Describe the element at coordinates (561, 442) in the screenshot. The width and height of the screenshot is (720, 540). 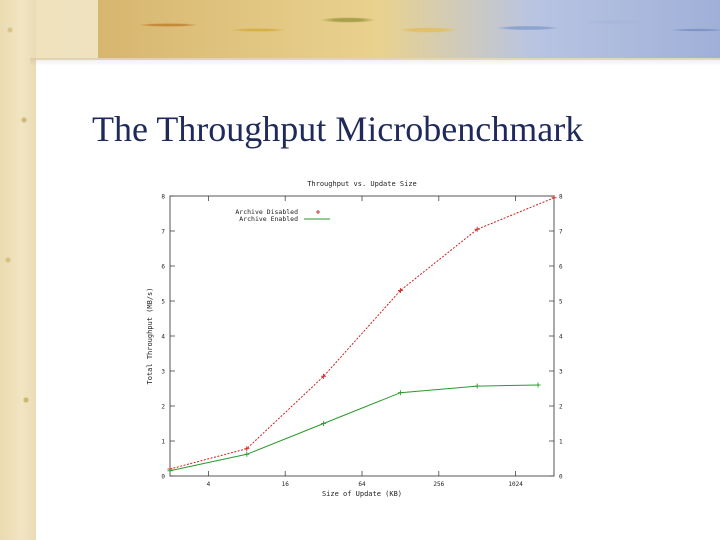
I see `y-tick-label-right: 1` at that location.